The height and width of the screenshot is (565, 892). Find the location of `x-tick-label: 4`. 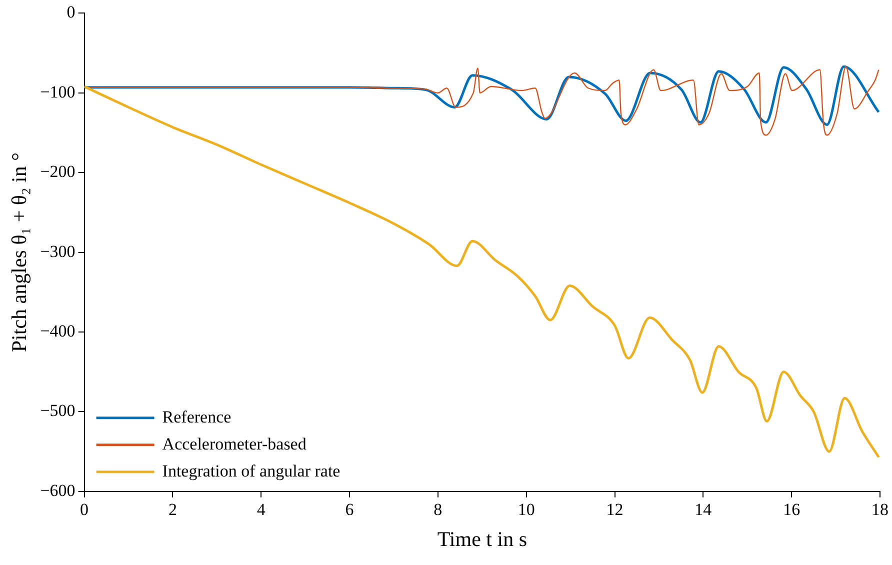

x-tick-label: 4 is located at coordinates (261, 510).